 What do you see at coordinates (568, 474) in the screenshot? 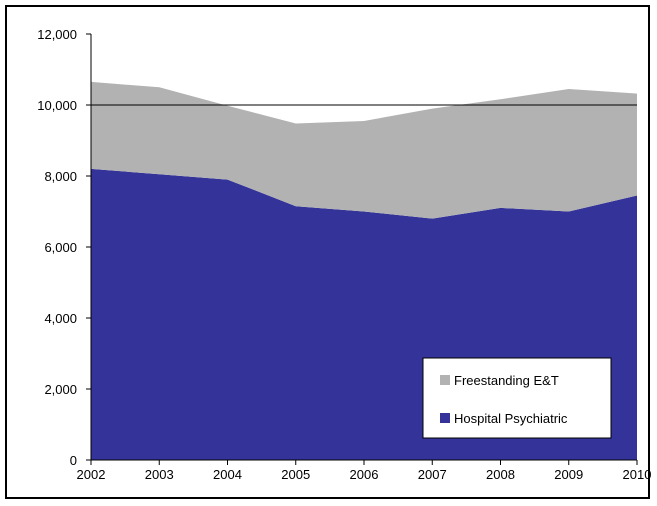
I see `x-tick-label: 2009` at bounding box center [568, 474].